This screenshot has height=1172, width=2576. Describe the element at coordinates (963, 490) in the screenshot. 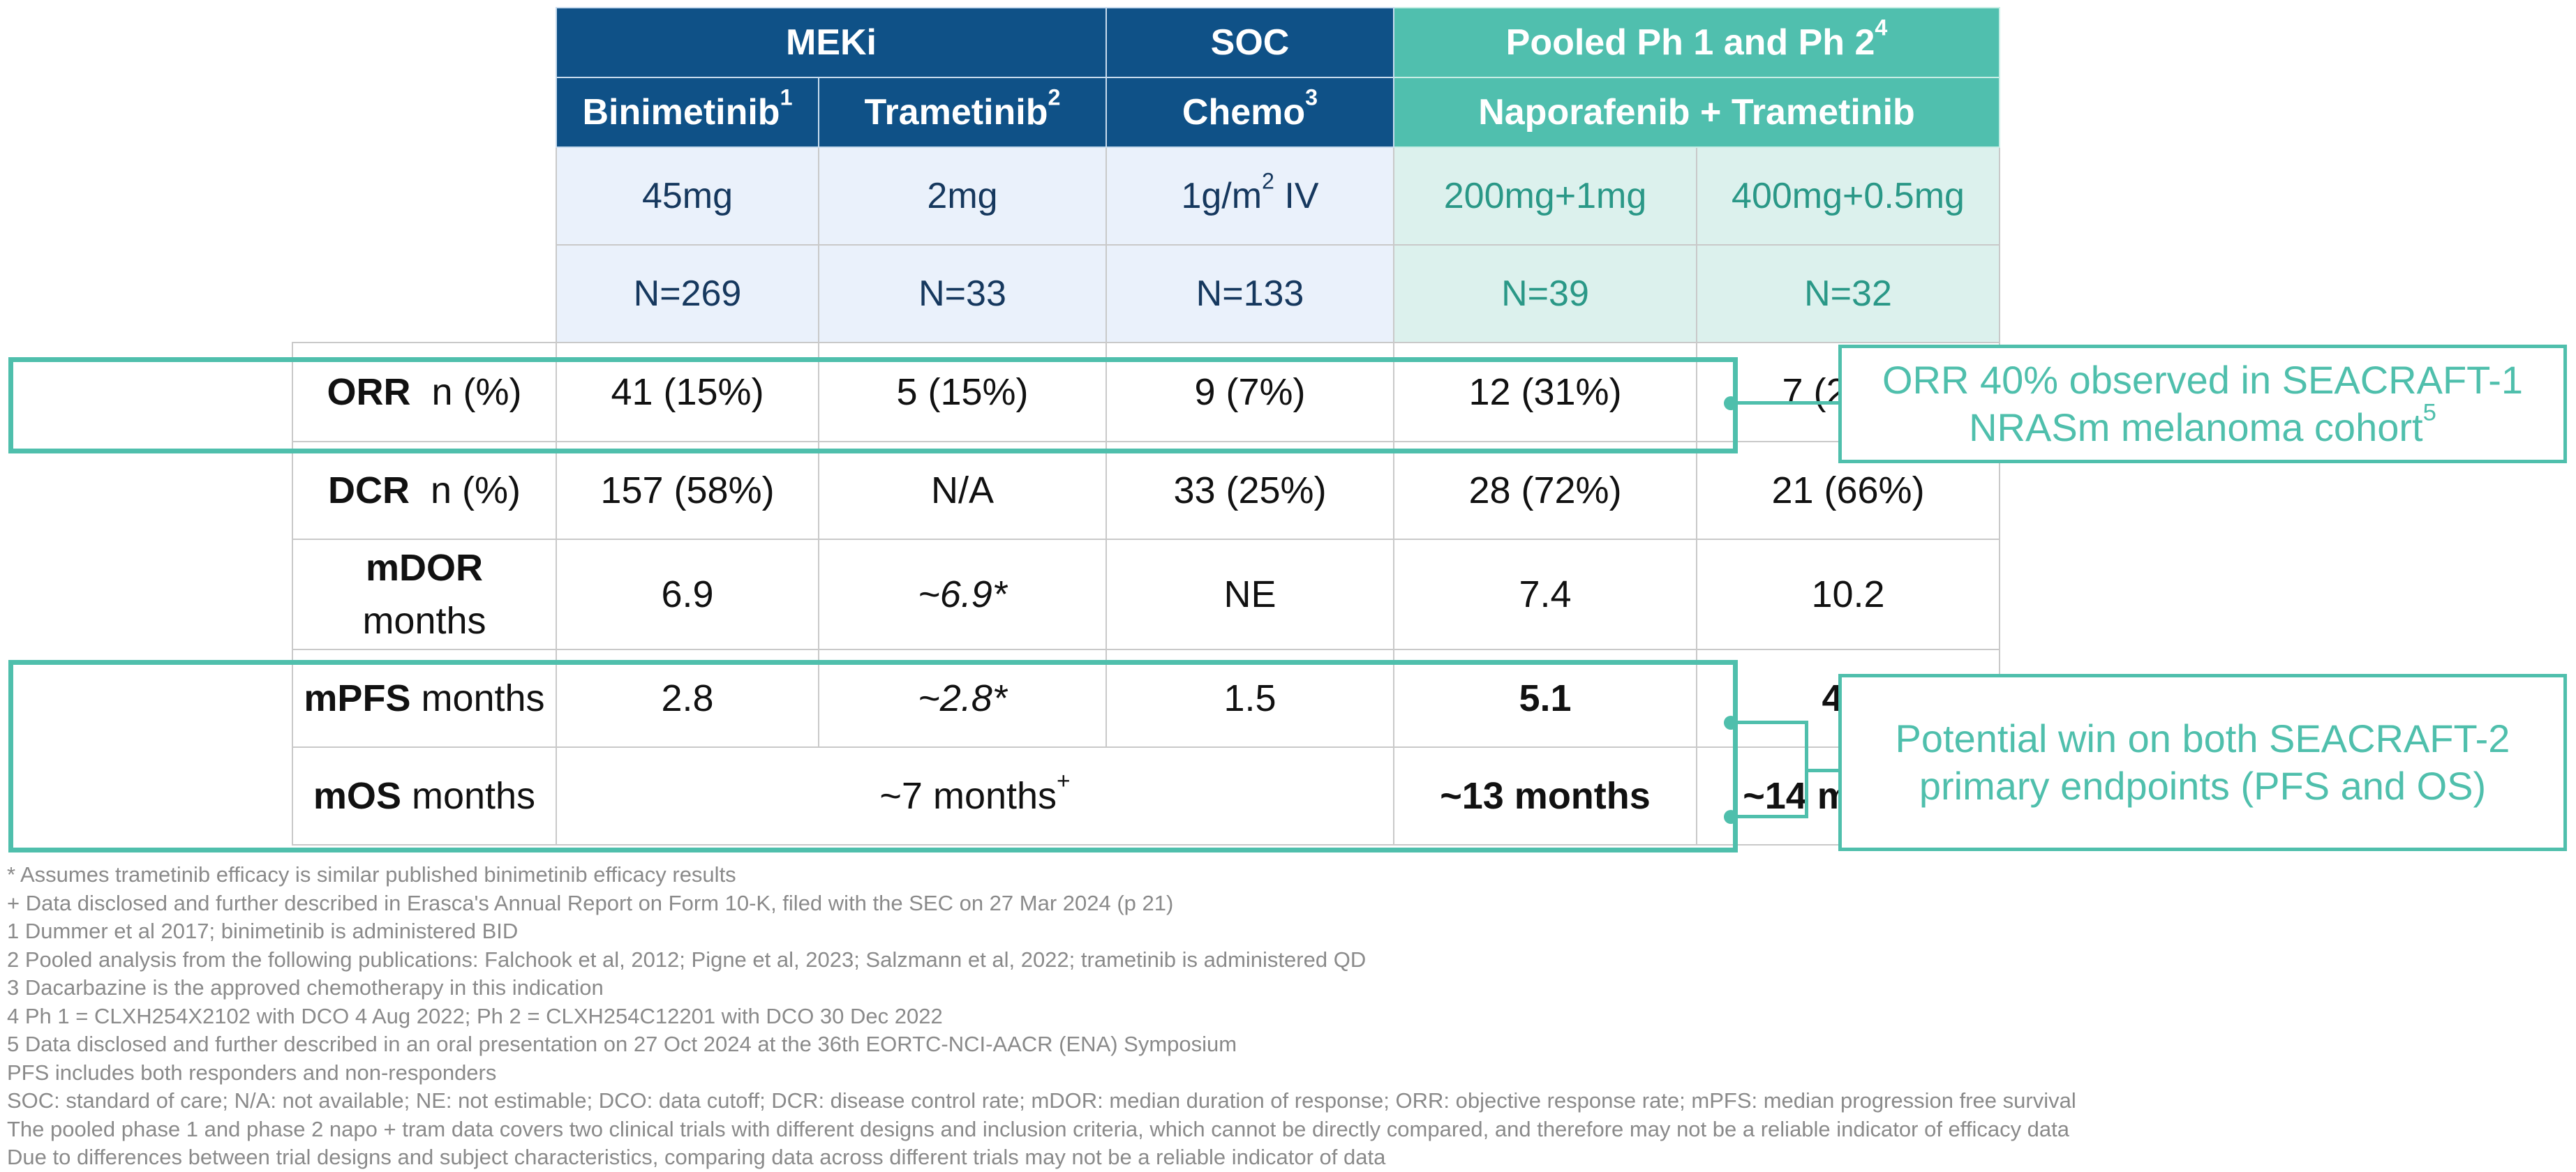

I see `cell-dcr-trametinib: N/A` at that location.